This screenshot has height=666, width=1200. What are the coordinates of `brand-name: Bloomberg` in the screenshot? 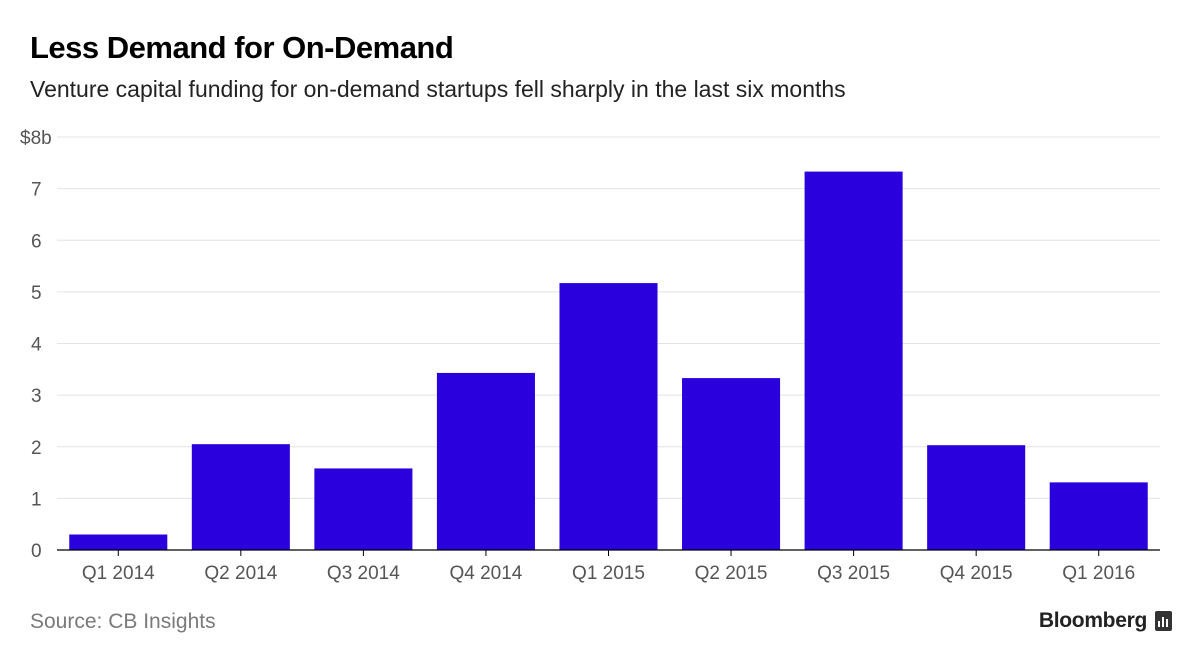 It's located at (1092, 620).